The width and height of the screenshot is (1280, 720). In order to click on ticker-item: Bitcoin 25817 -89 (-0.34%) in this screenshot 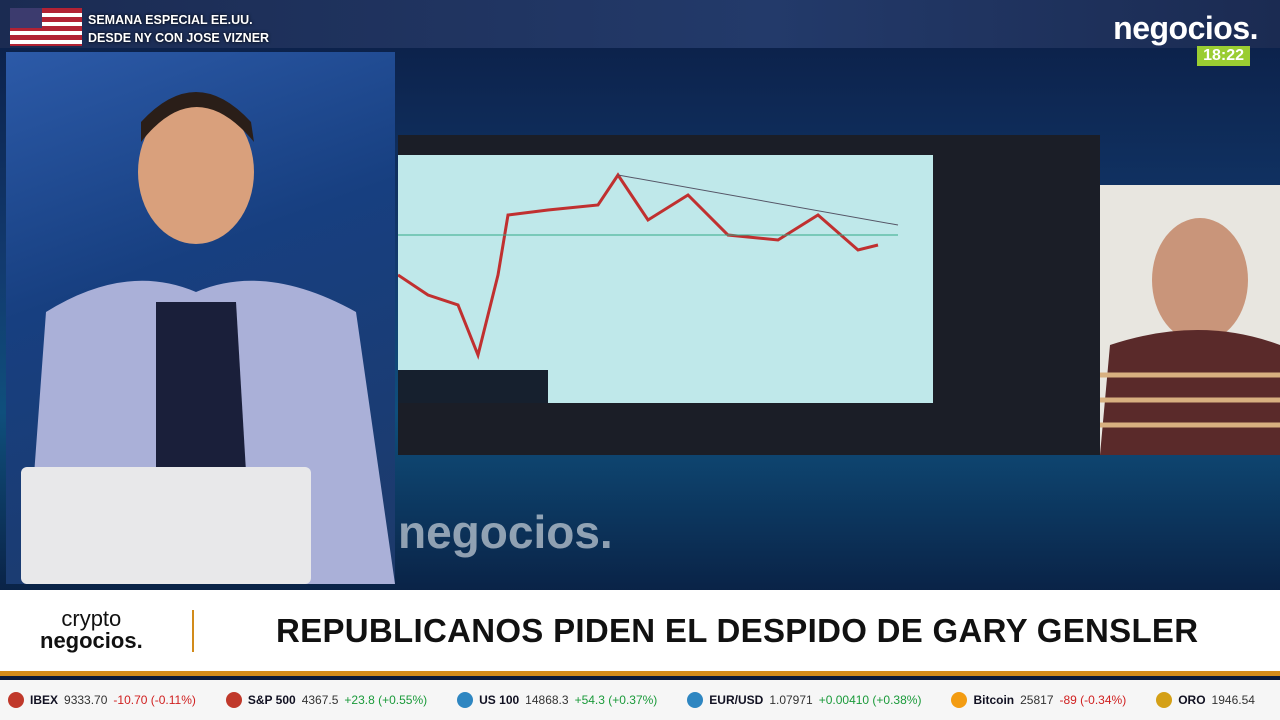, I will do `click(1034, 700)`.